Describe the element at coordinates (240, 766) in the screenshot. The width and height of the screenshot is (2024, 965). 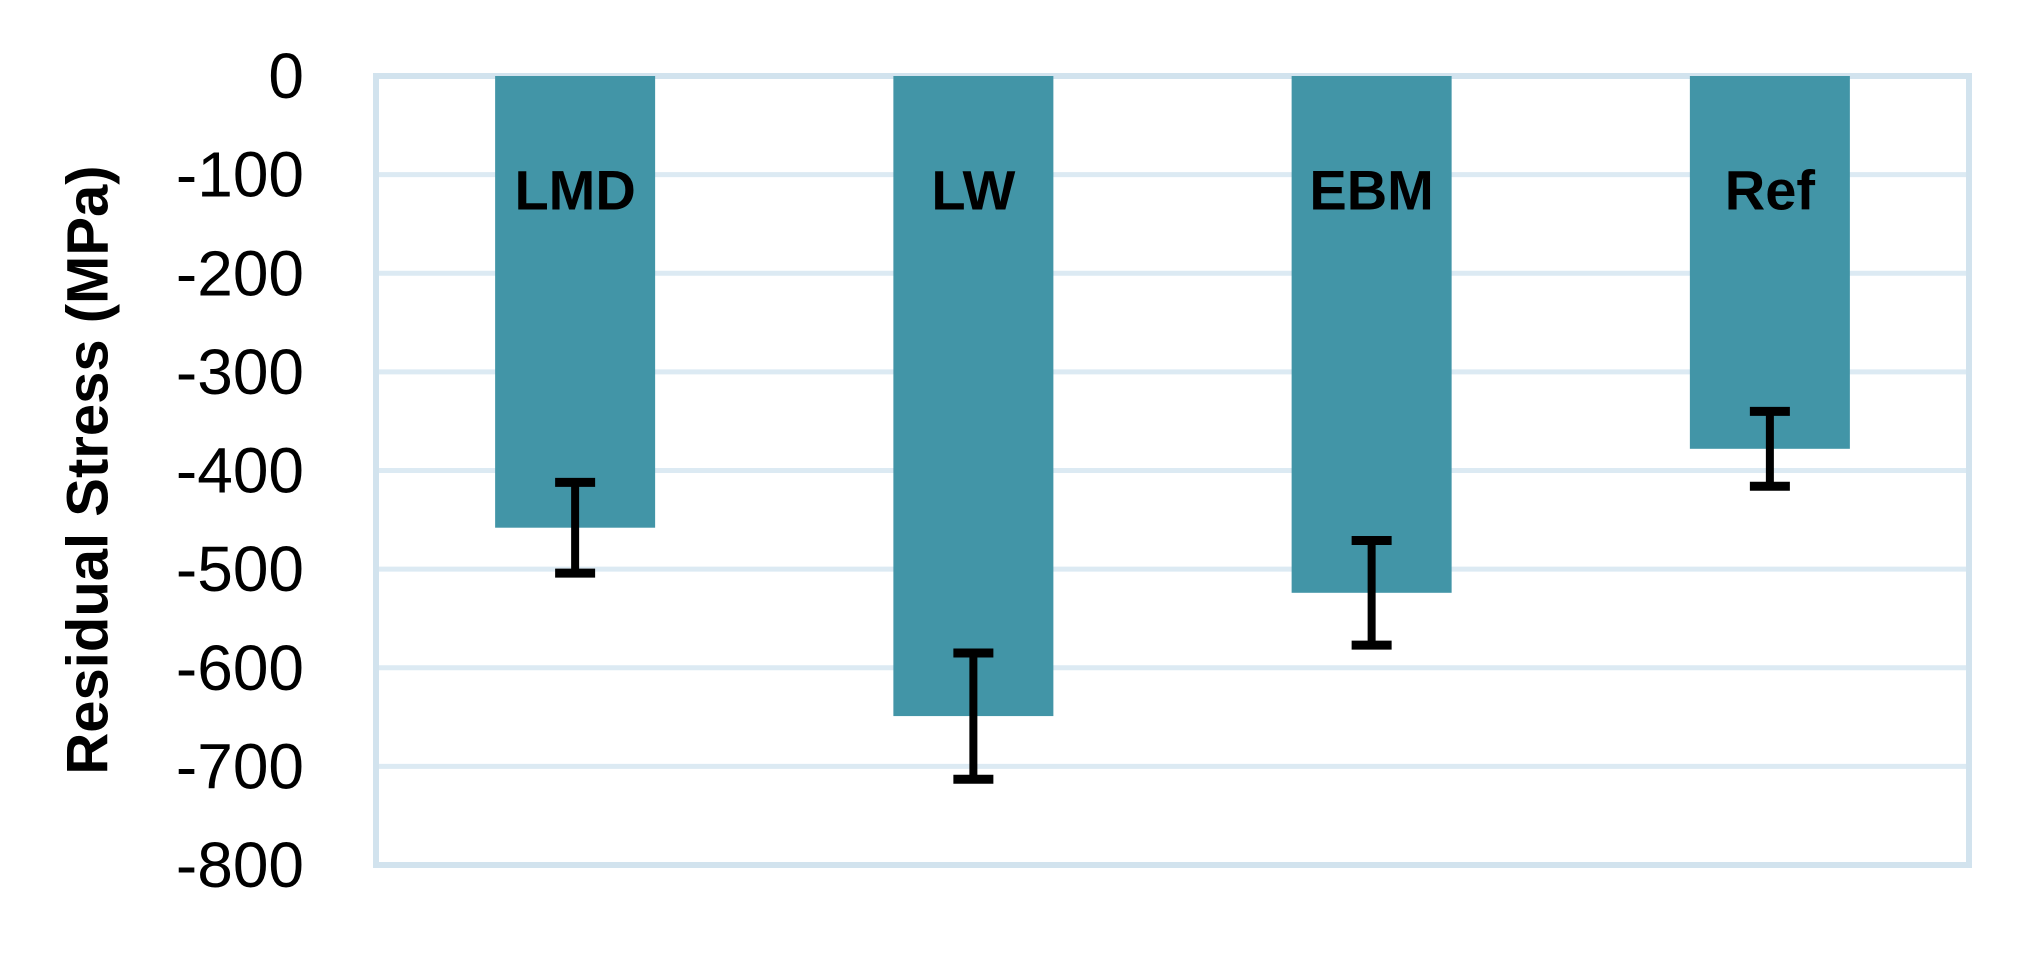
I see `y-tick-label: -700` at that location.